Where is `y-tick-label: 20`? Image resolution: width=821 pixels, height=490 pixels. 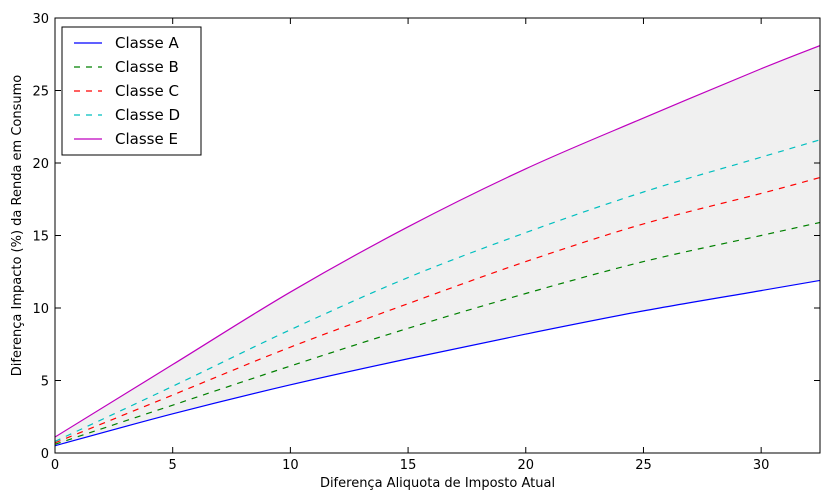 y-tick-label: 20 is located at coordinates (40, 164).